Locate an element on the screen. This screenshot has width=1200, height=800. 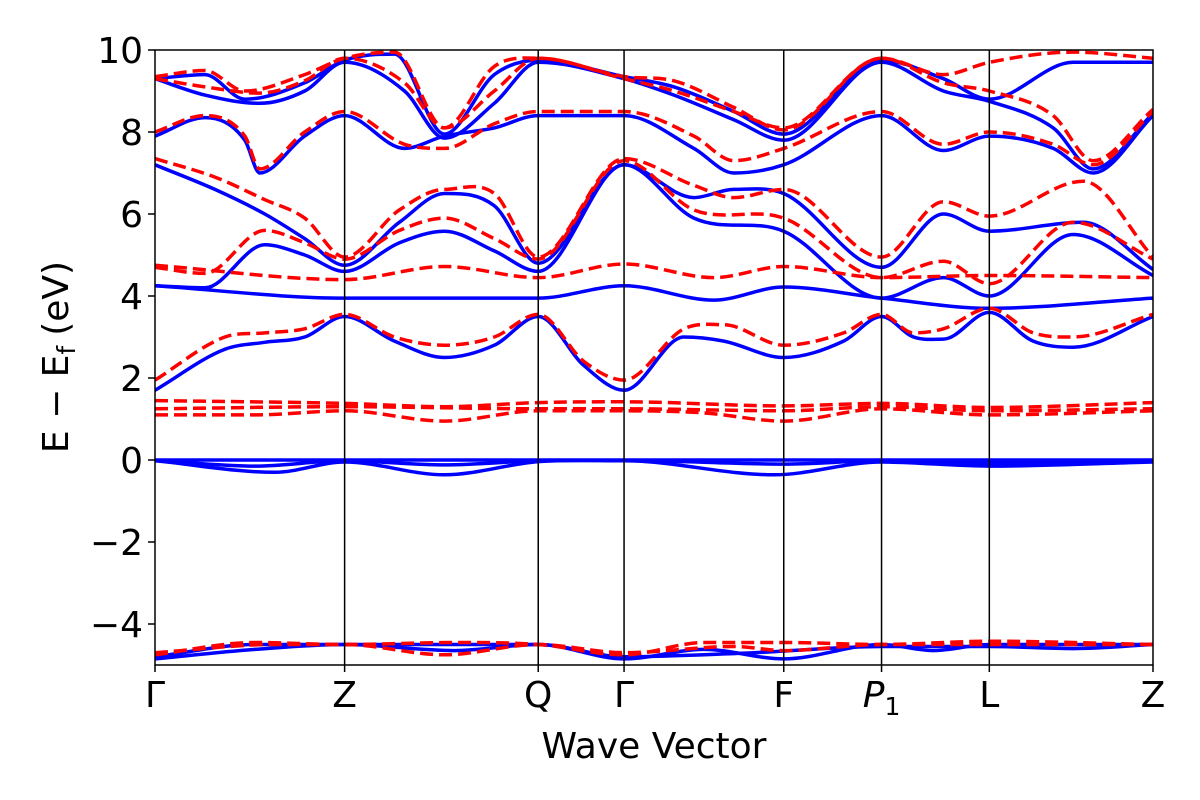
y-axis-title-unit: (eV) is located at coordinates (56, 298).